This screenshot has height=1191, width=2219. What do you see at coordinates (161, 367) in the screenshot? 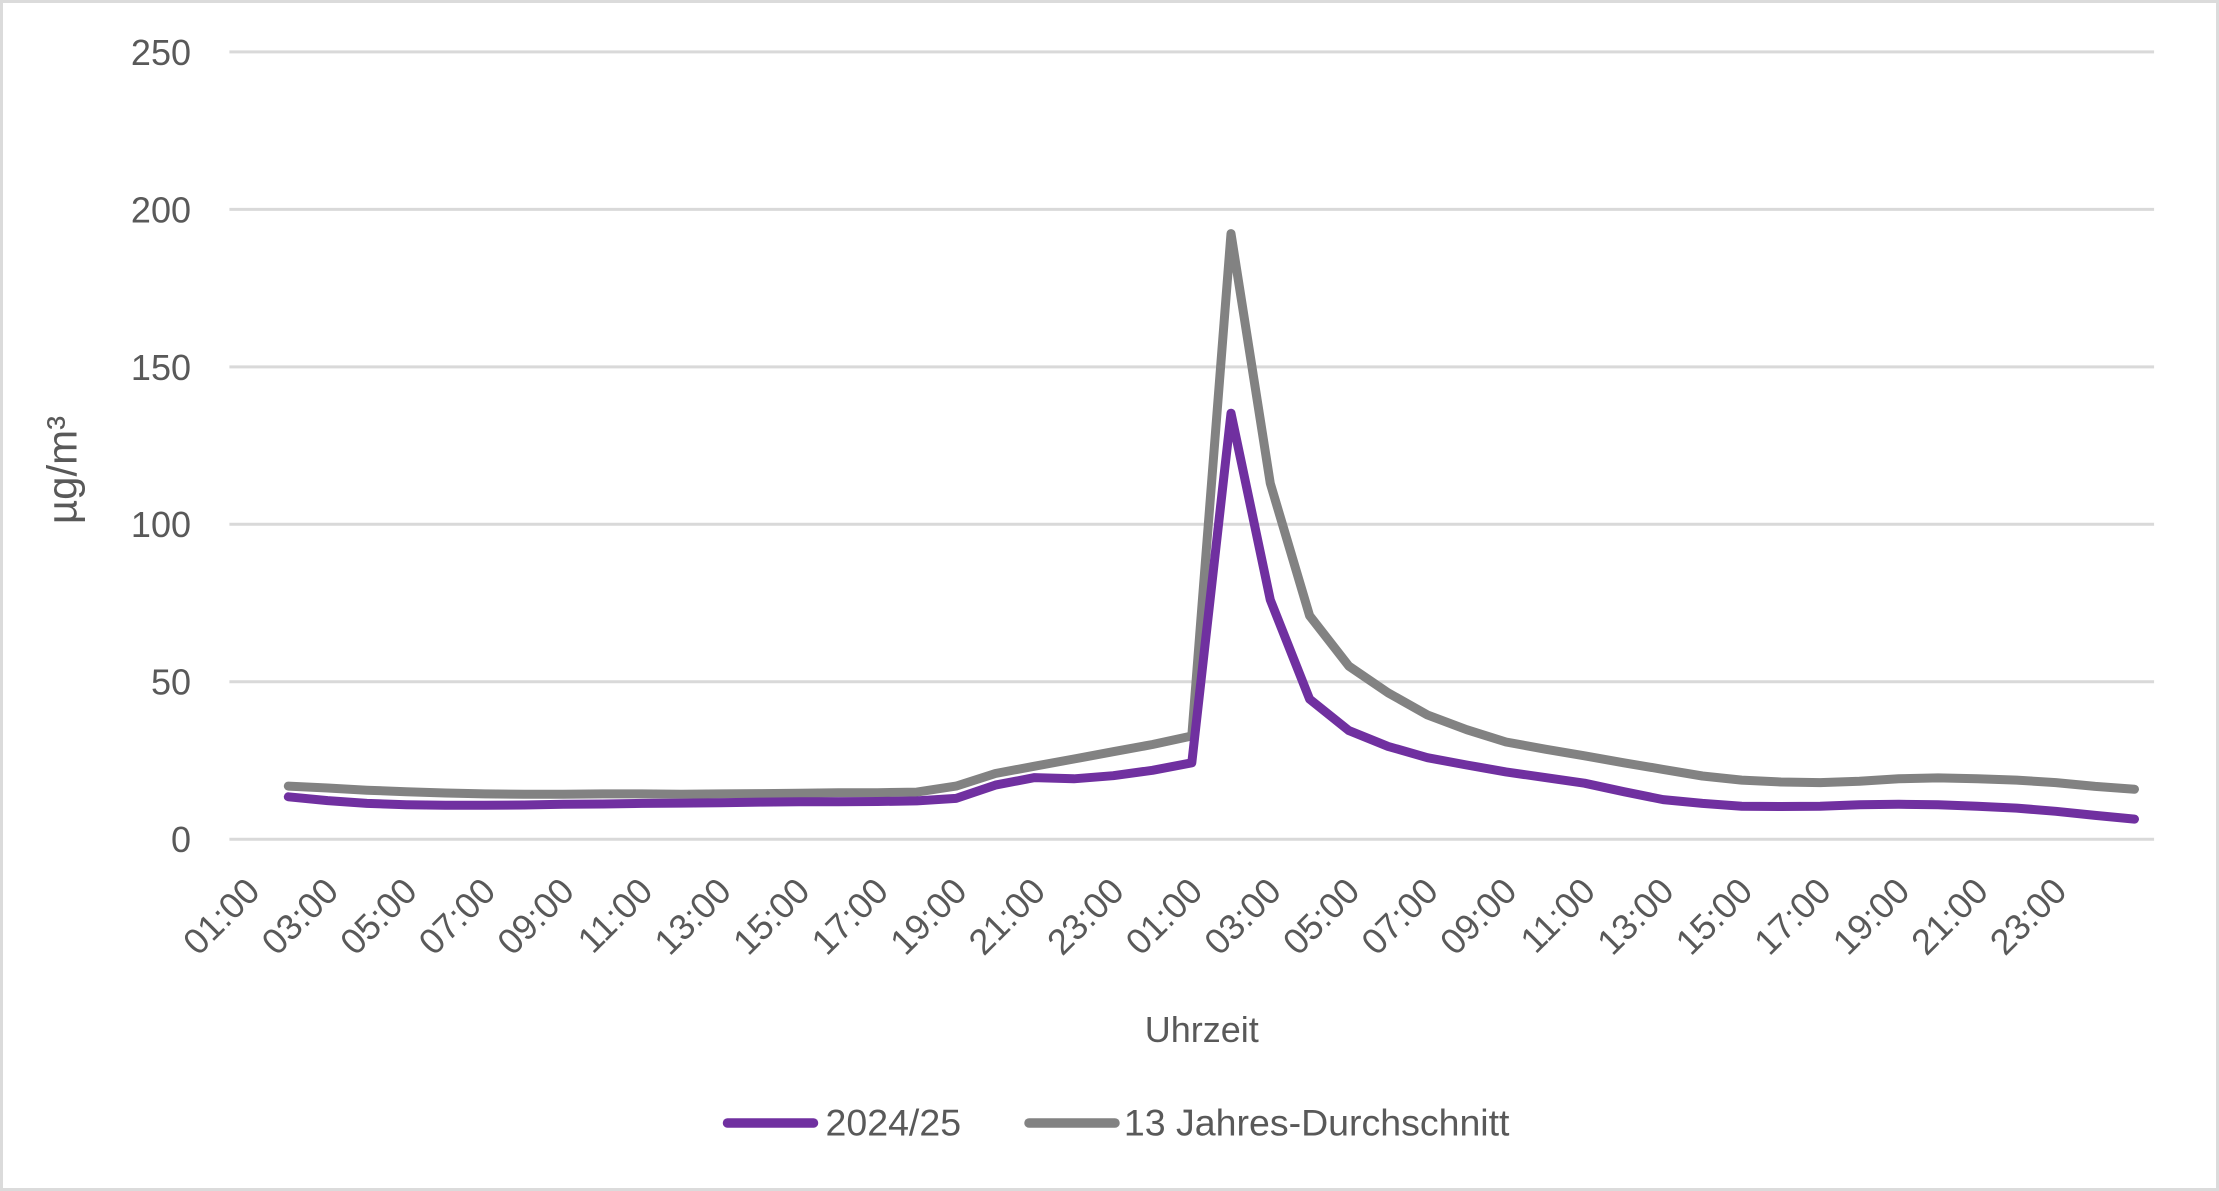
I see `svg-text: 150` at bounding box center [161, 367].